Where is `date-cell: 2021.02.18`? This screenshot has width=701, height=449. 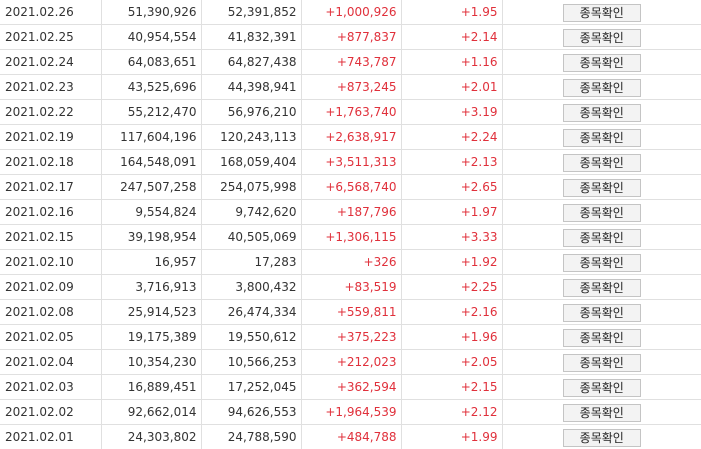 date-cell: 2021.02.18 is located at coordinates (51, 162).